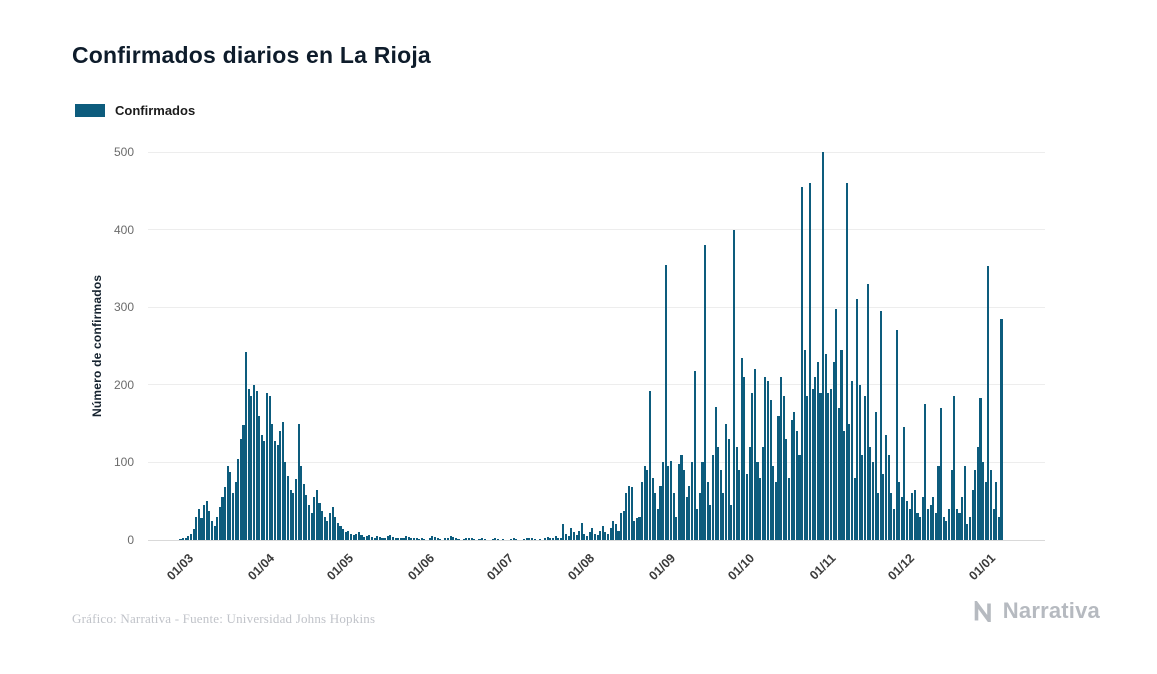 This screenshot has height=674, width=1157. Describe the element at coordinates (123, 152) in the screenshot. I see `y-tick-label: 500` at that location.